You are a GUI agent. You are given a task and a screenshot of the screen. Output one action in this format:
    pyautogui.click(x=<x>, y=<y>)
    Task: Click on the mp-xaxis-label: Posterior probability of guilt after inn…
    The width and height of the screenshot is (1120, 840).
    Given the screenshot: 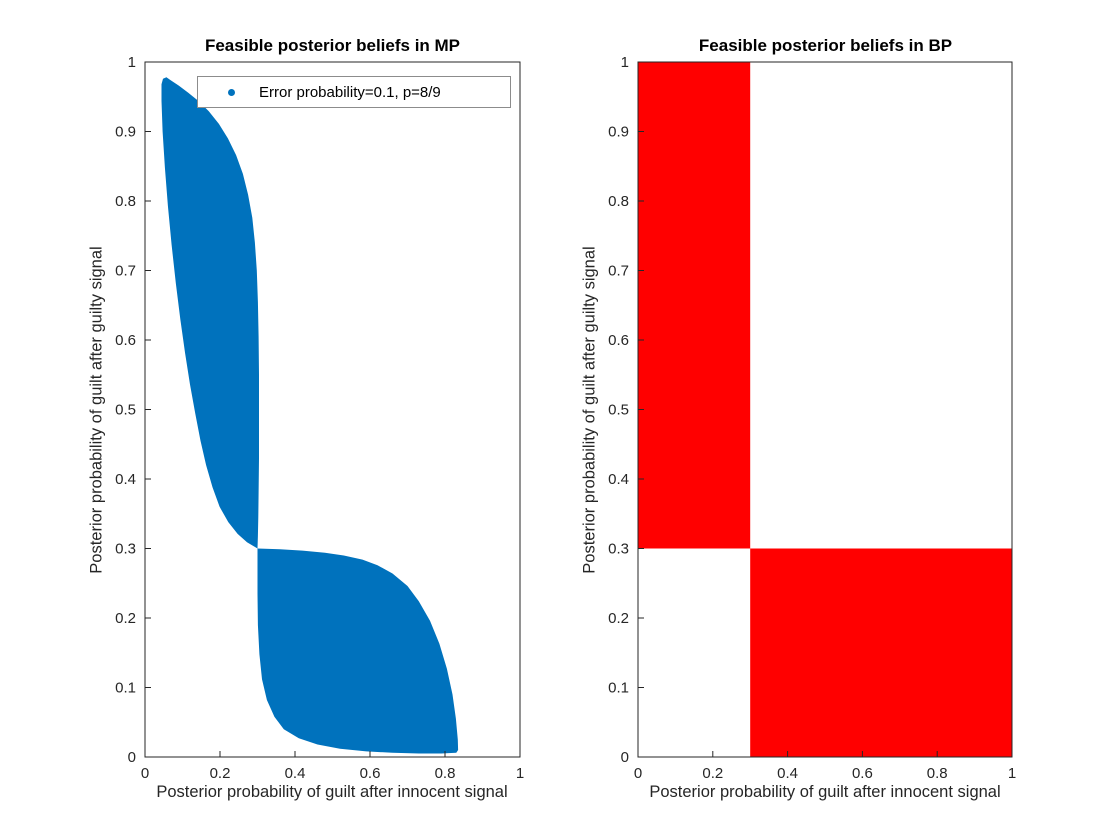 What is the action you would take?
    pyautogui.click(x=332, y=792)
    